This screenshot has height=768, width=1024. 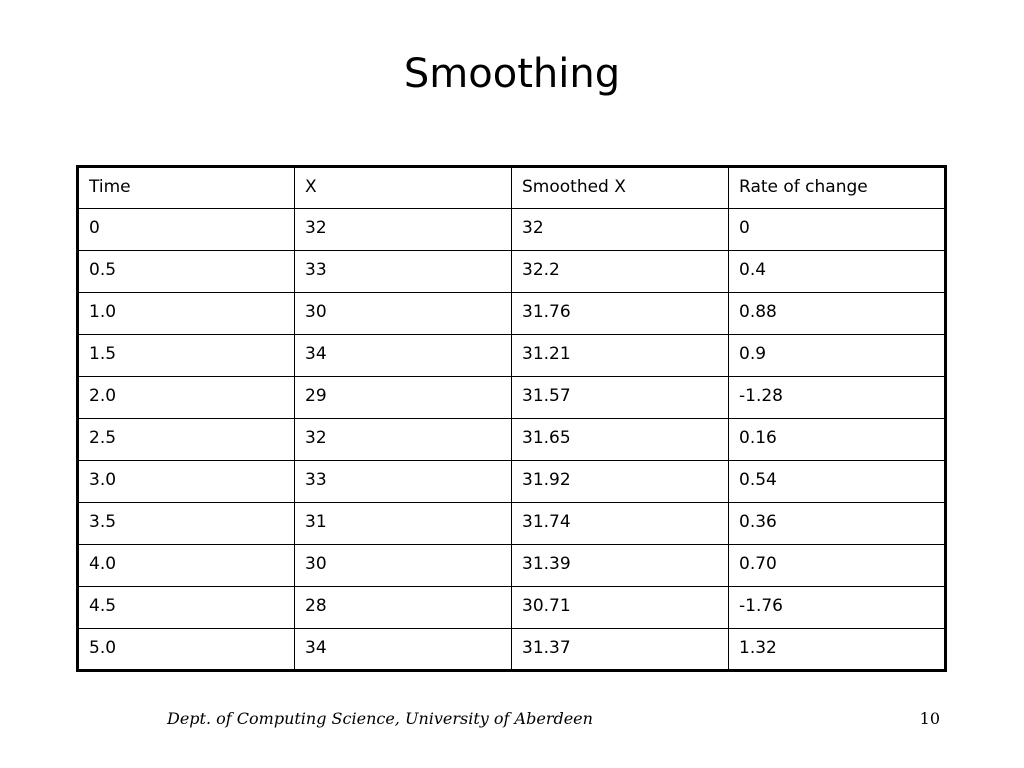 I want to click on table-row: 0.5 33 32.2 0.4, so click(x=511, y=271).